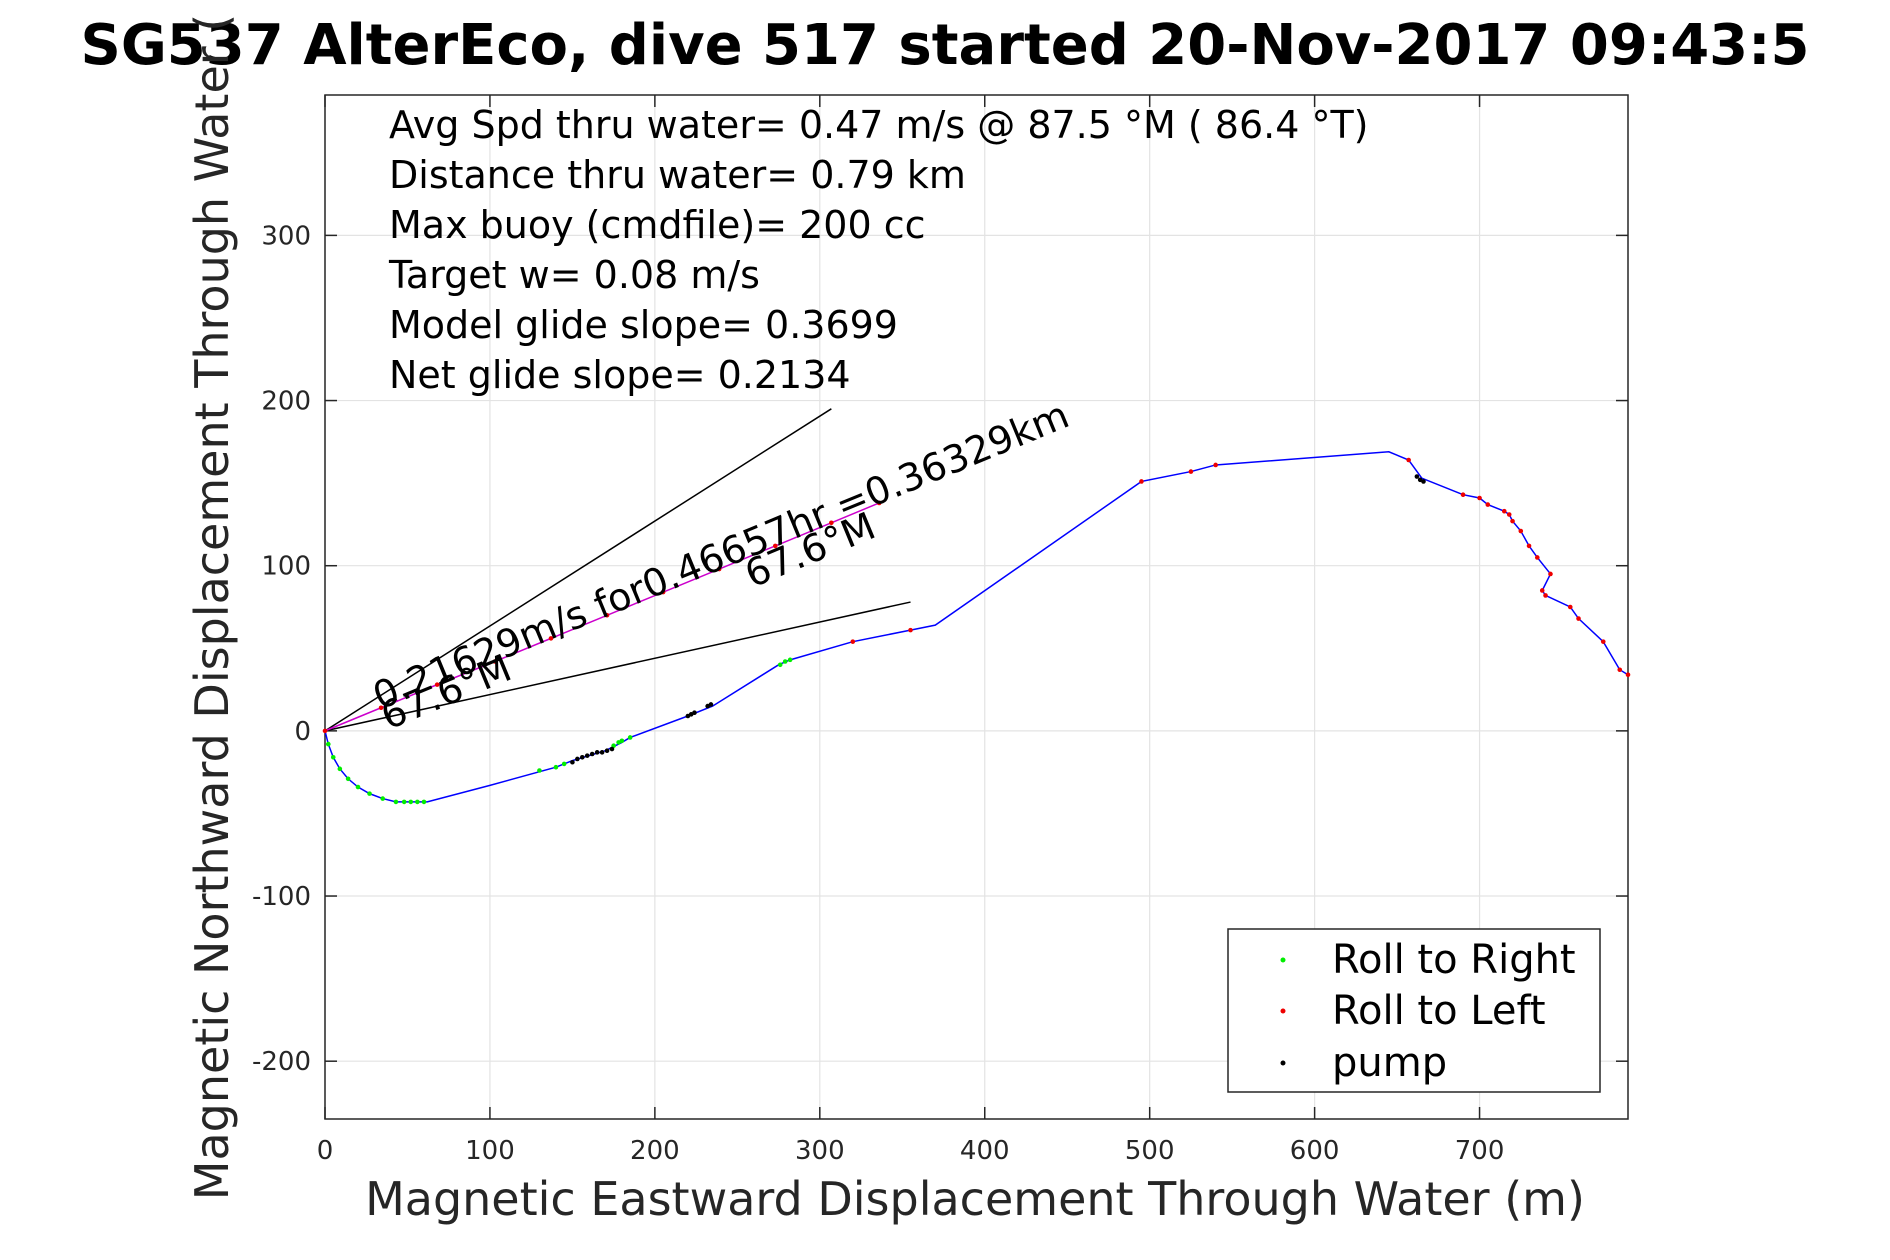 The width and height of the screenshot is (1890, 1260). What do you see at coordinates (1315, 1151) in the screenshot?
I see `x-tick-label: 600` at bounding box center [1315, 1151].